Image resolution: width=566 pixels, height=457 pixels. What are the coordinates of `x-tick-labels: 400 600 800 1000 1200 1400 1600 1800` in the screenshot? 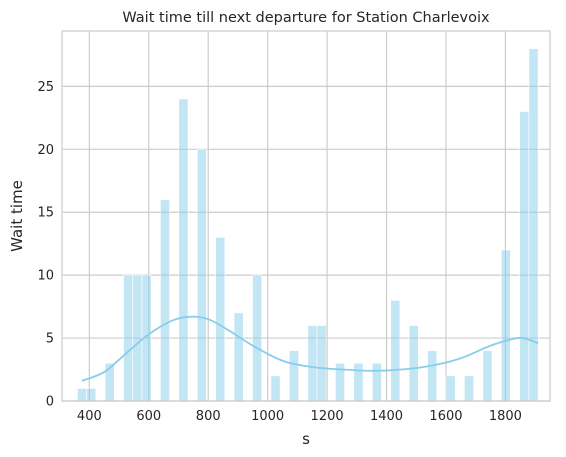 It's located at (299, 416).